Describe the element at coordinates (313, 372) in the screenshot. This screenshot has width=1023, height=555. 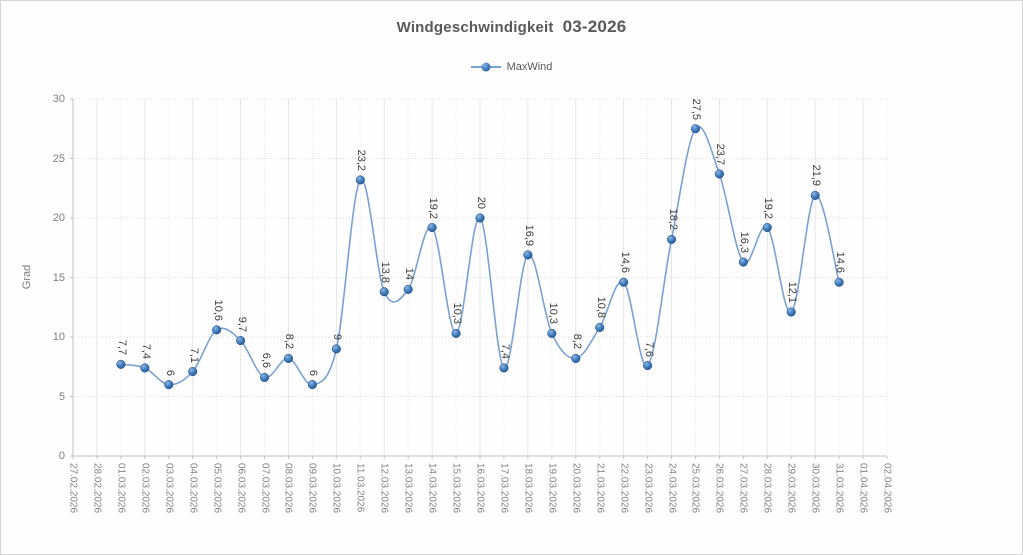
I see `data-label: 6` at that location.